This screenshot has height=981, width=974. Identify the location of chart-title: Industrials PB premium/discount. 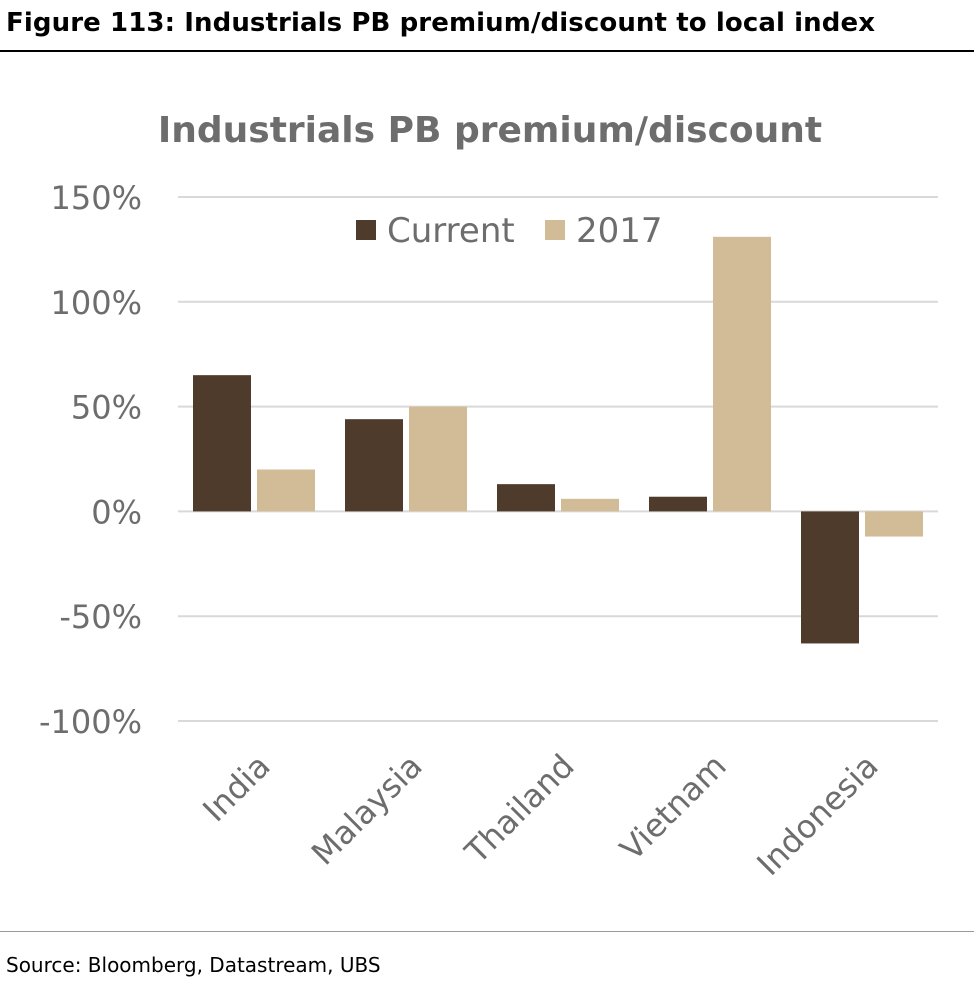
(490, 130).